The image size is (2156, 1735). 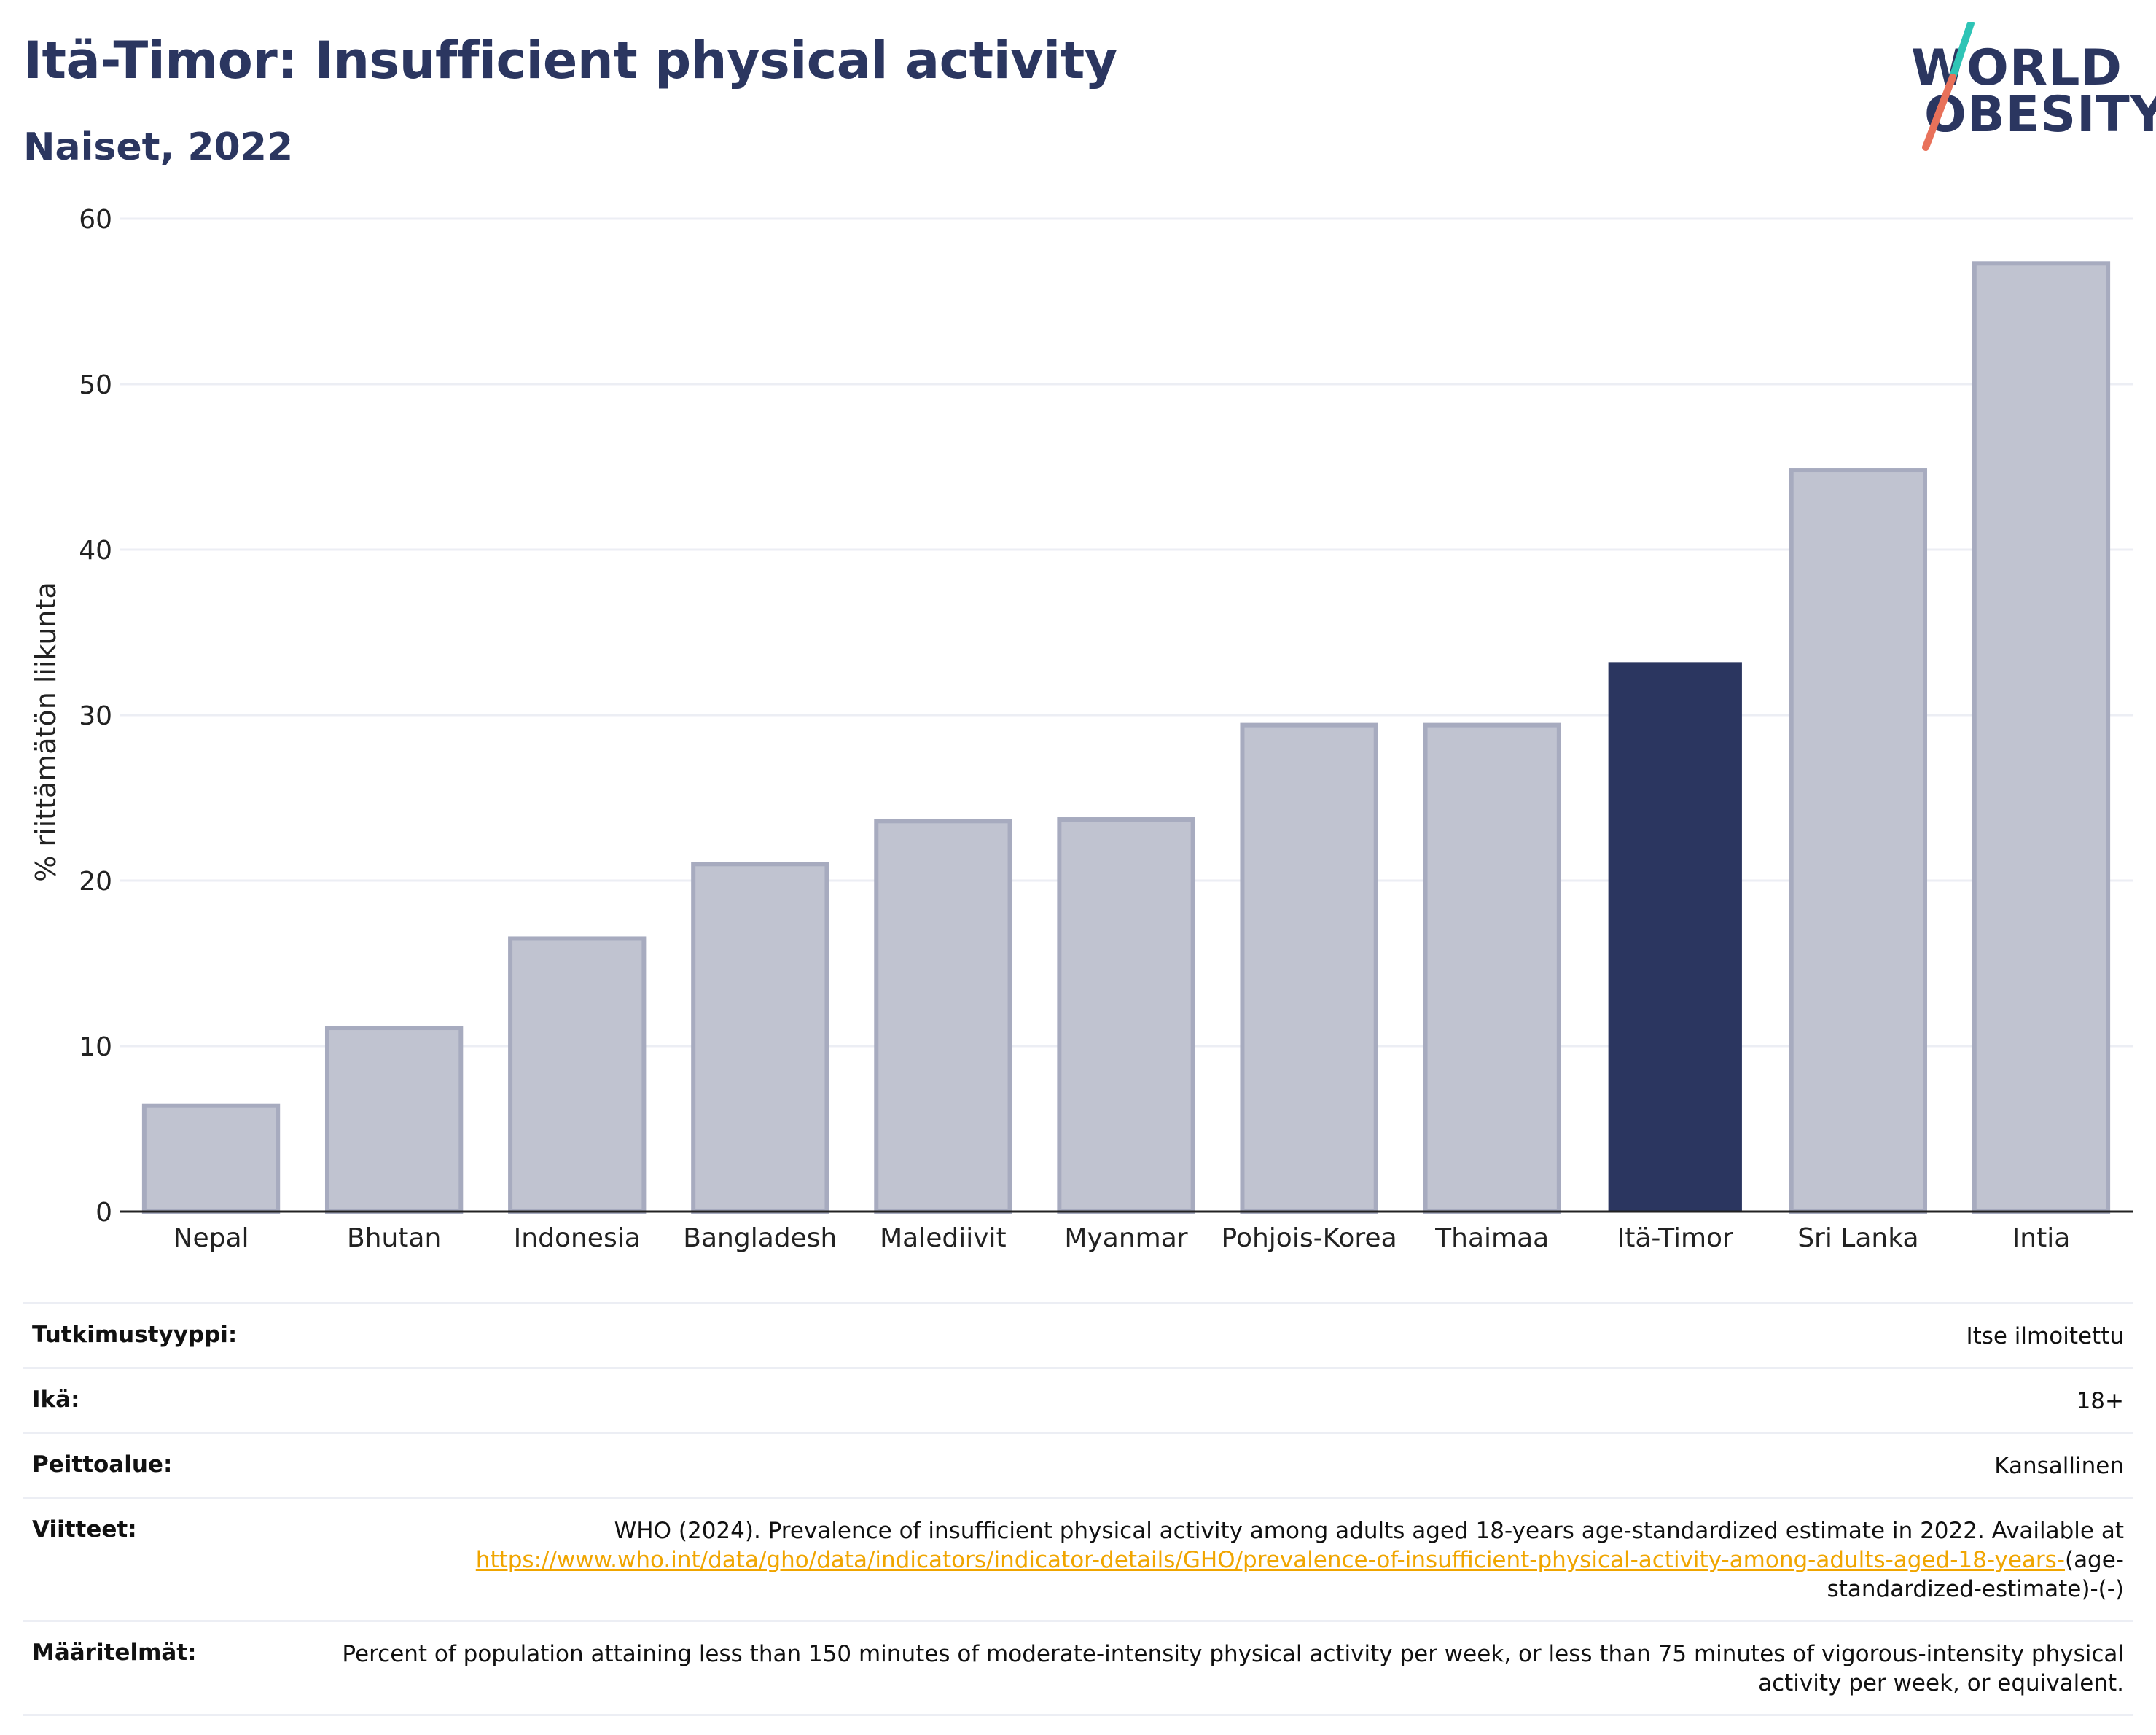 I want to click on y-tick-label: 20, so click(x=96, y=882).